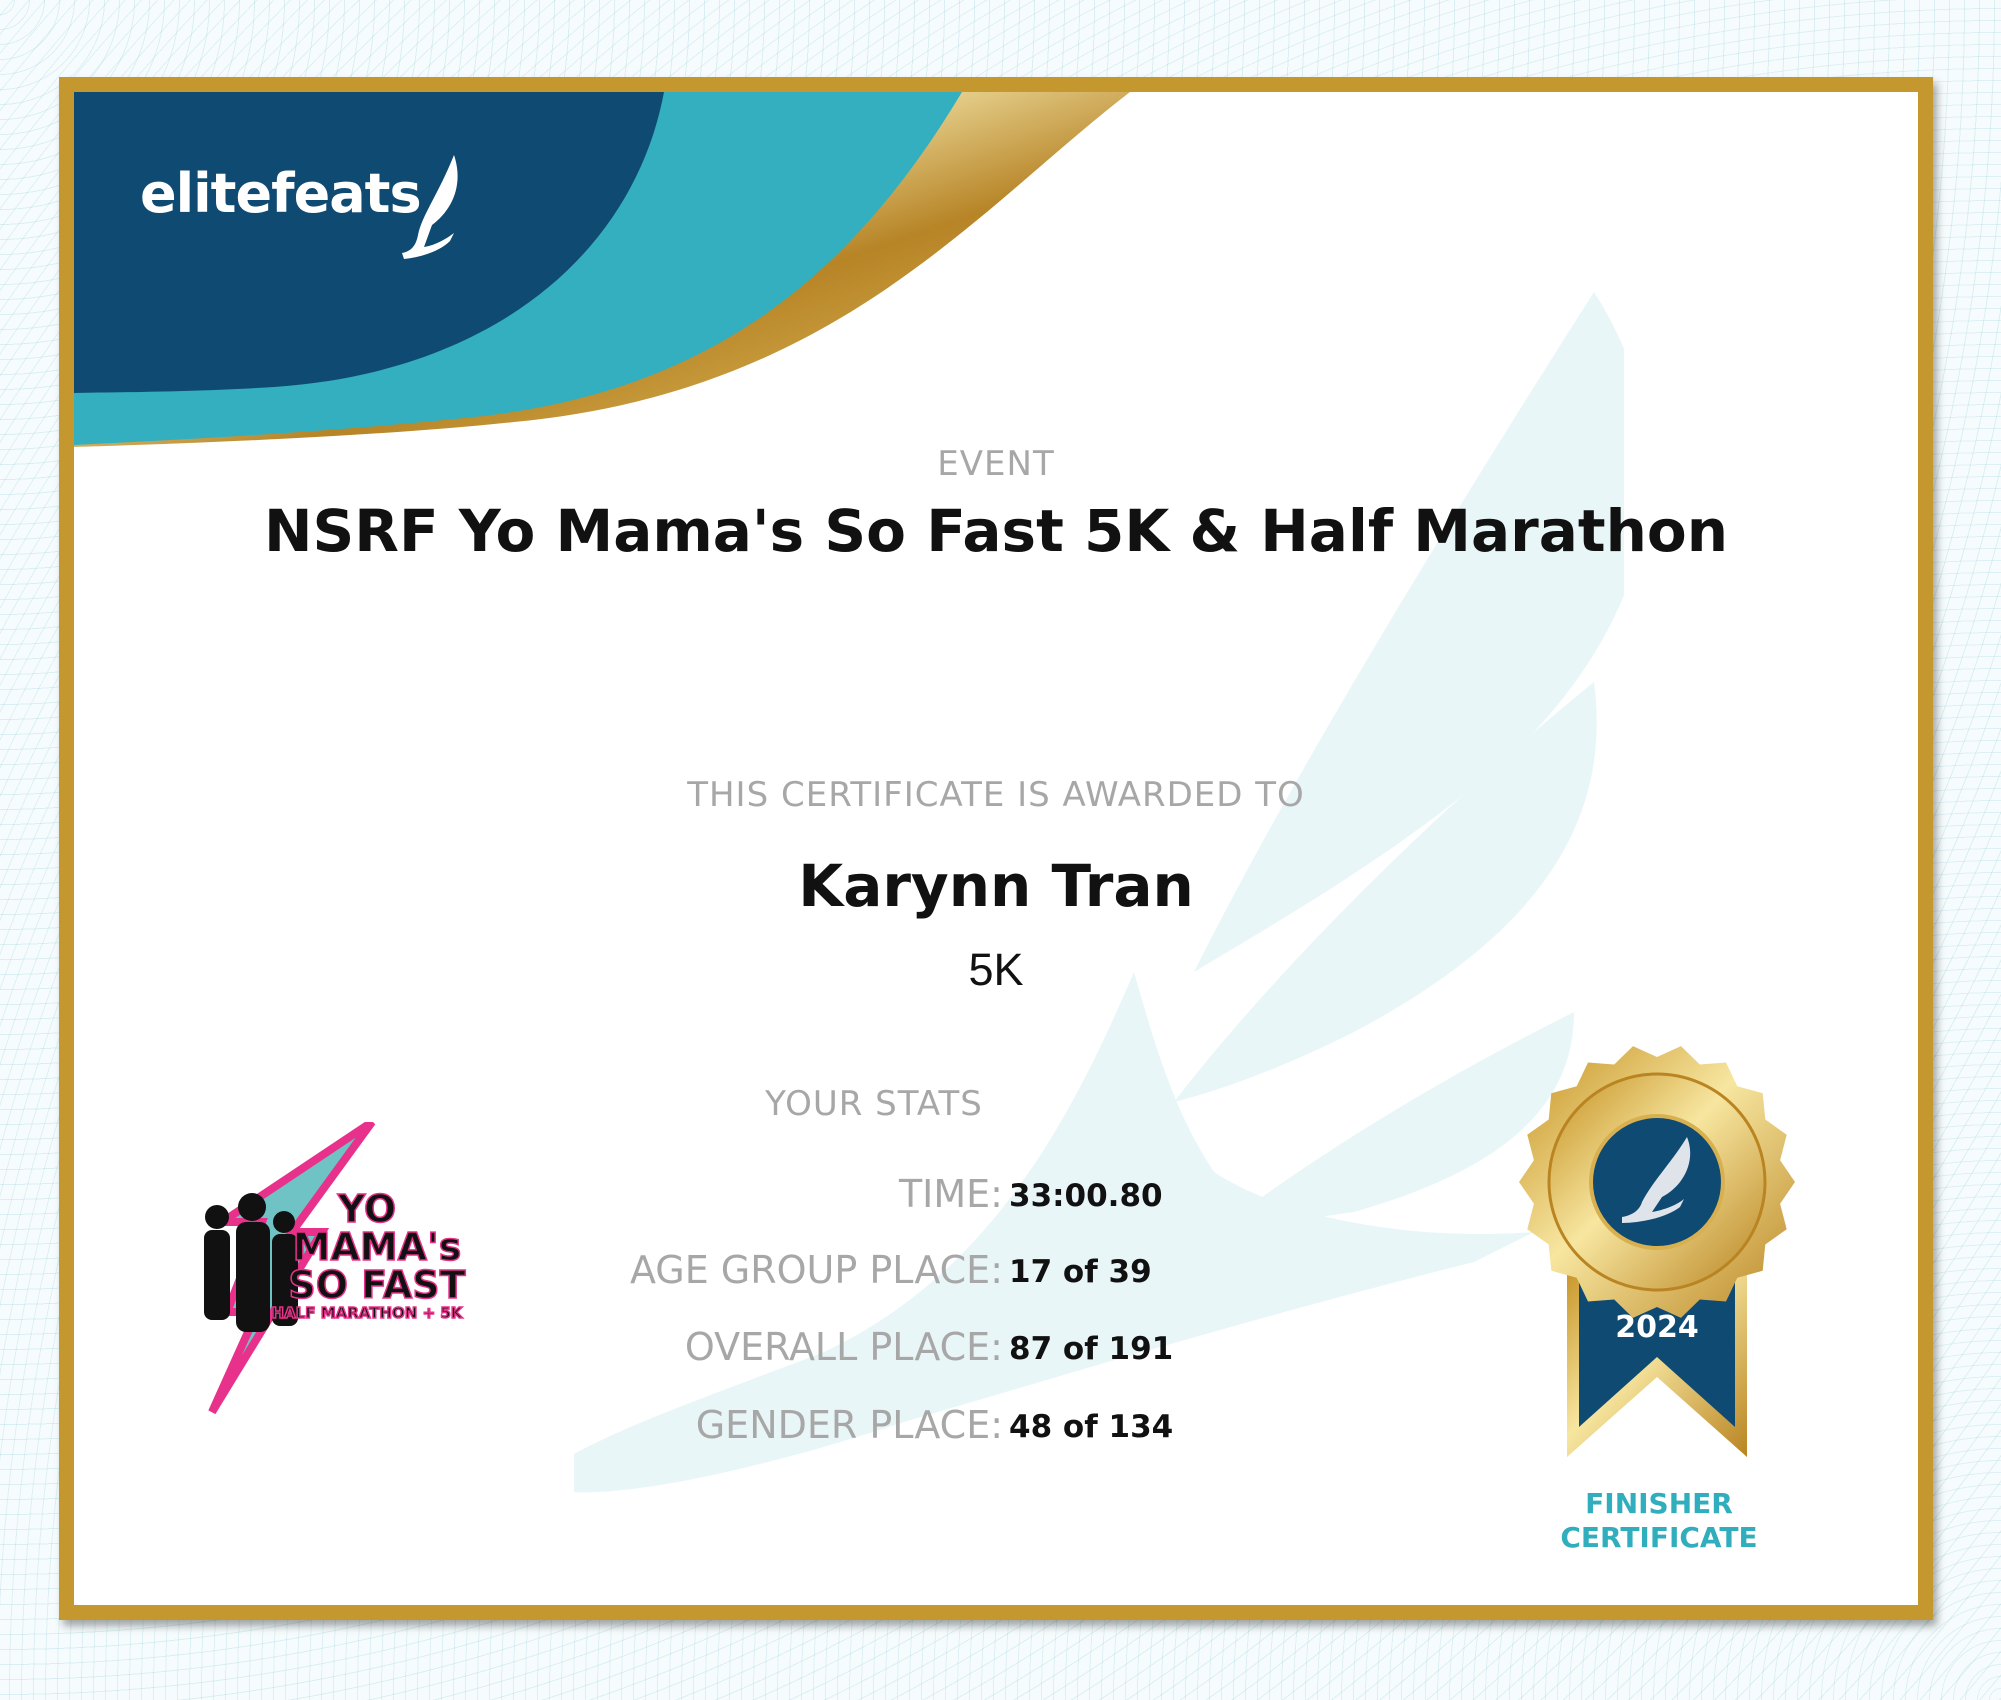 This screenshot has width=2001, height=1700. What do you see at coordinates (1091, 1349) in the screenshot?
I see `stat-value: 87 of 191` at bounding box center [1091, 1349].